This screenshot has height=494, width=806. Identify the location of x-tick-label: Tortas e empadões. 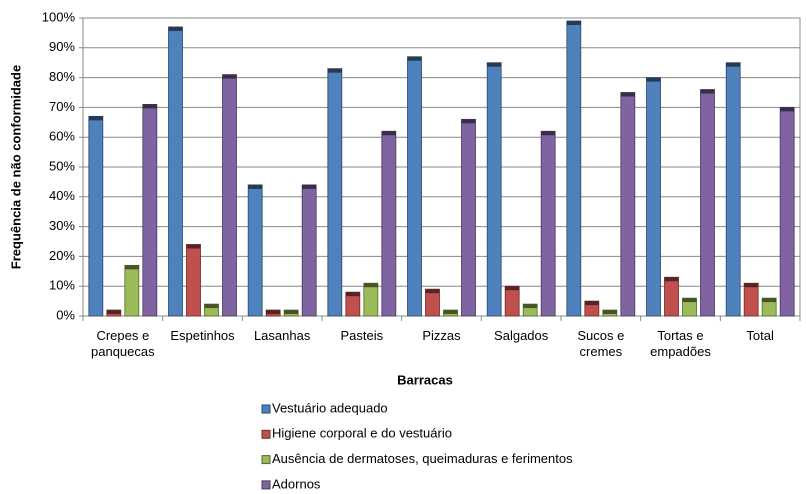
(680, 343).